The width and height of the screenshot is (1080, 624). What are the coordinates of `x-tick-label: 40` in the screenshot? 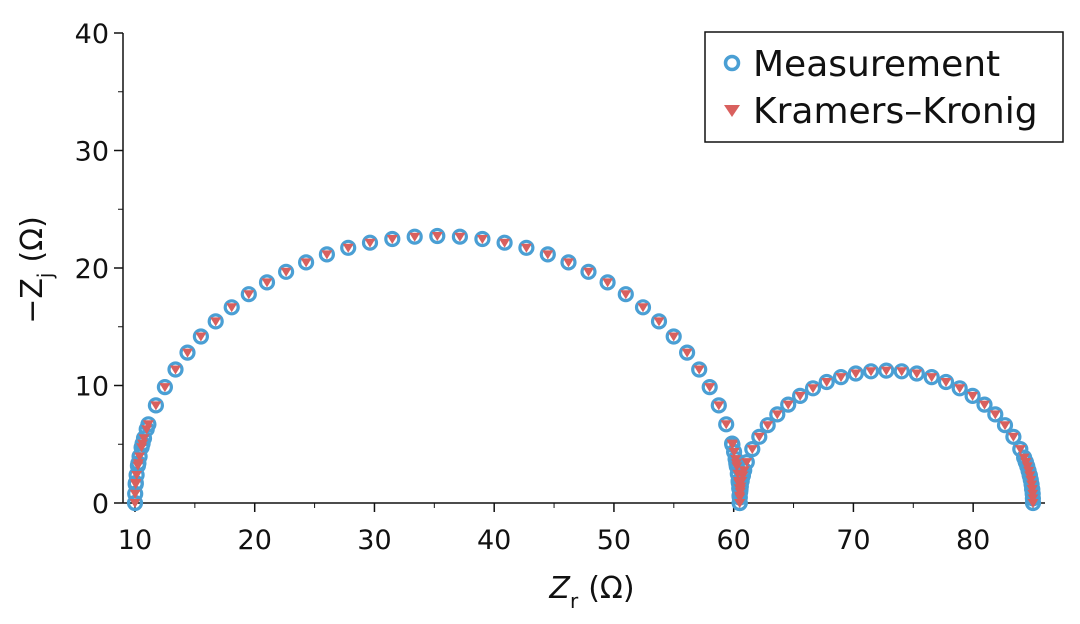 It's located at (494, 540).